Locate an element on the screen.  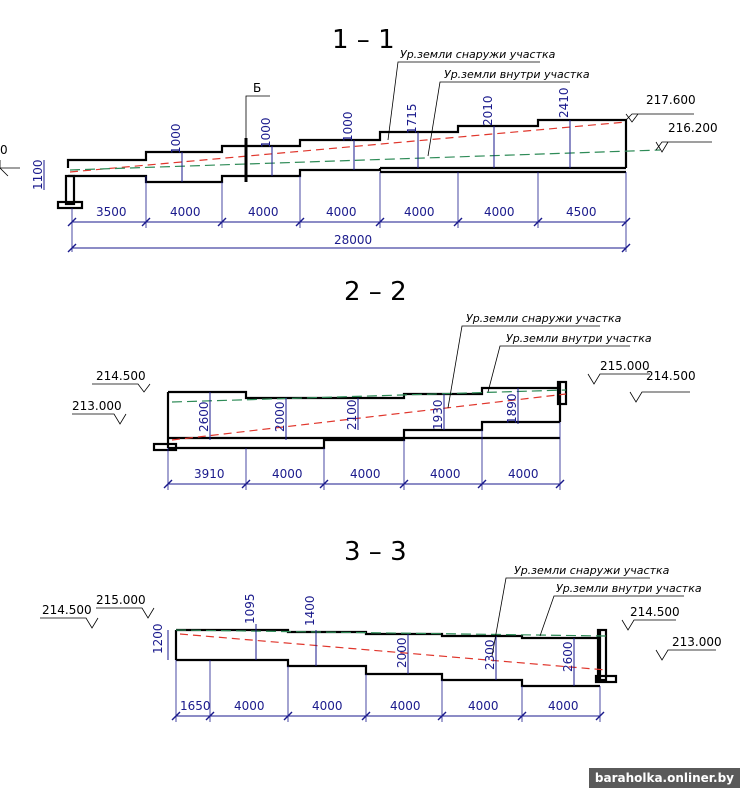
level-label: 0 is located at coordinates (4, 150).